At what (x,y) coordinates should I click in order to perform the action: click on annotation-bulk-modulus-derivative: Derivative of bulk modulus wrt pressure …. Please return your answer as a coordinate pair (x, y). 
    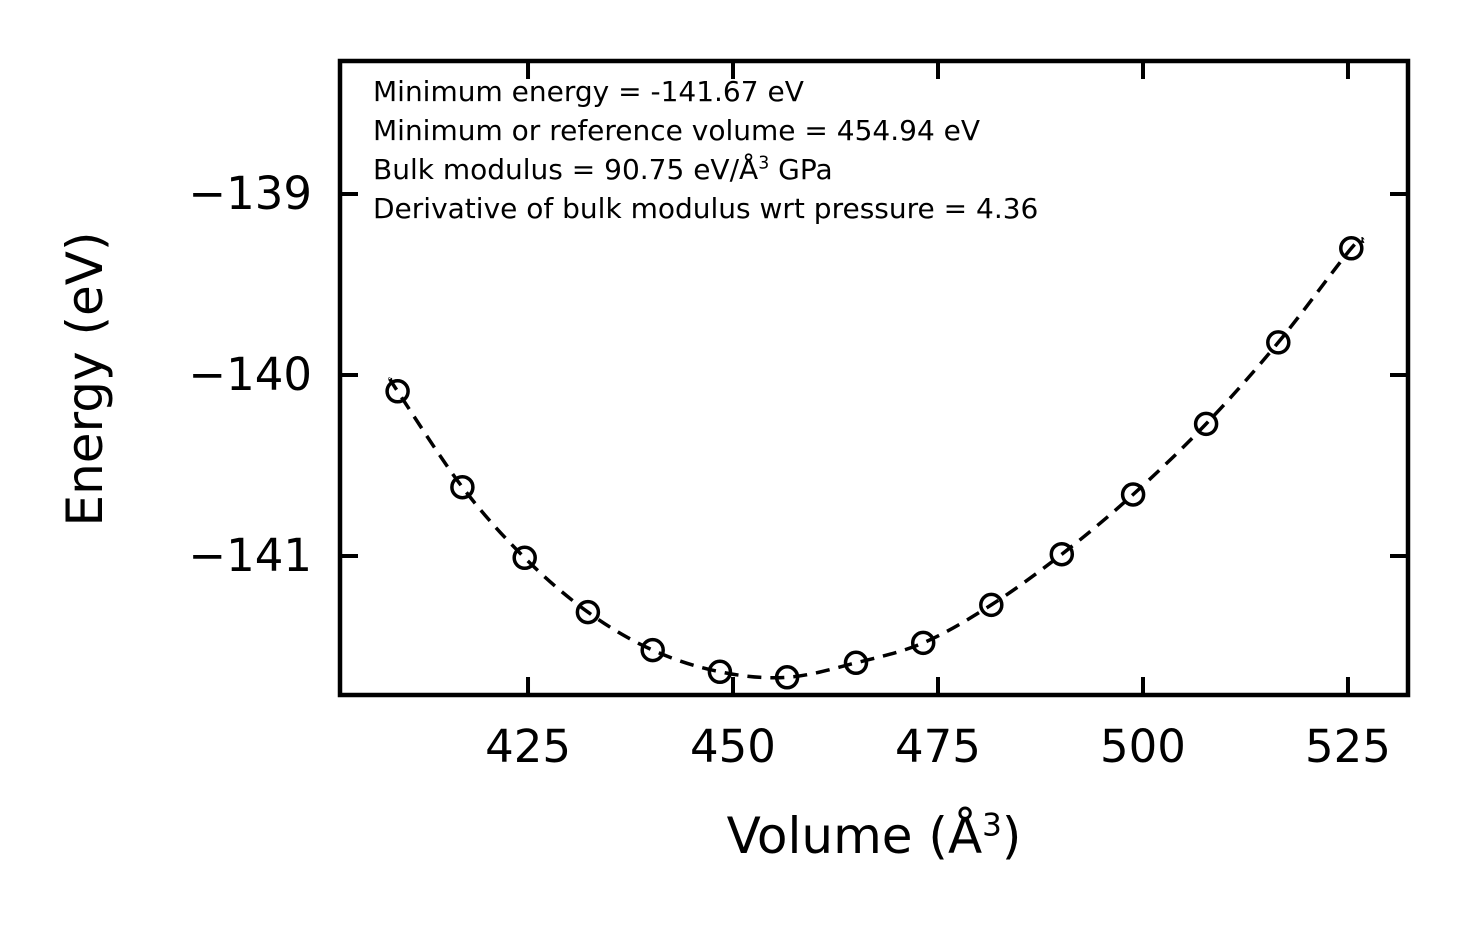
    Looking at the image, I should click on (706, 208).